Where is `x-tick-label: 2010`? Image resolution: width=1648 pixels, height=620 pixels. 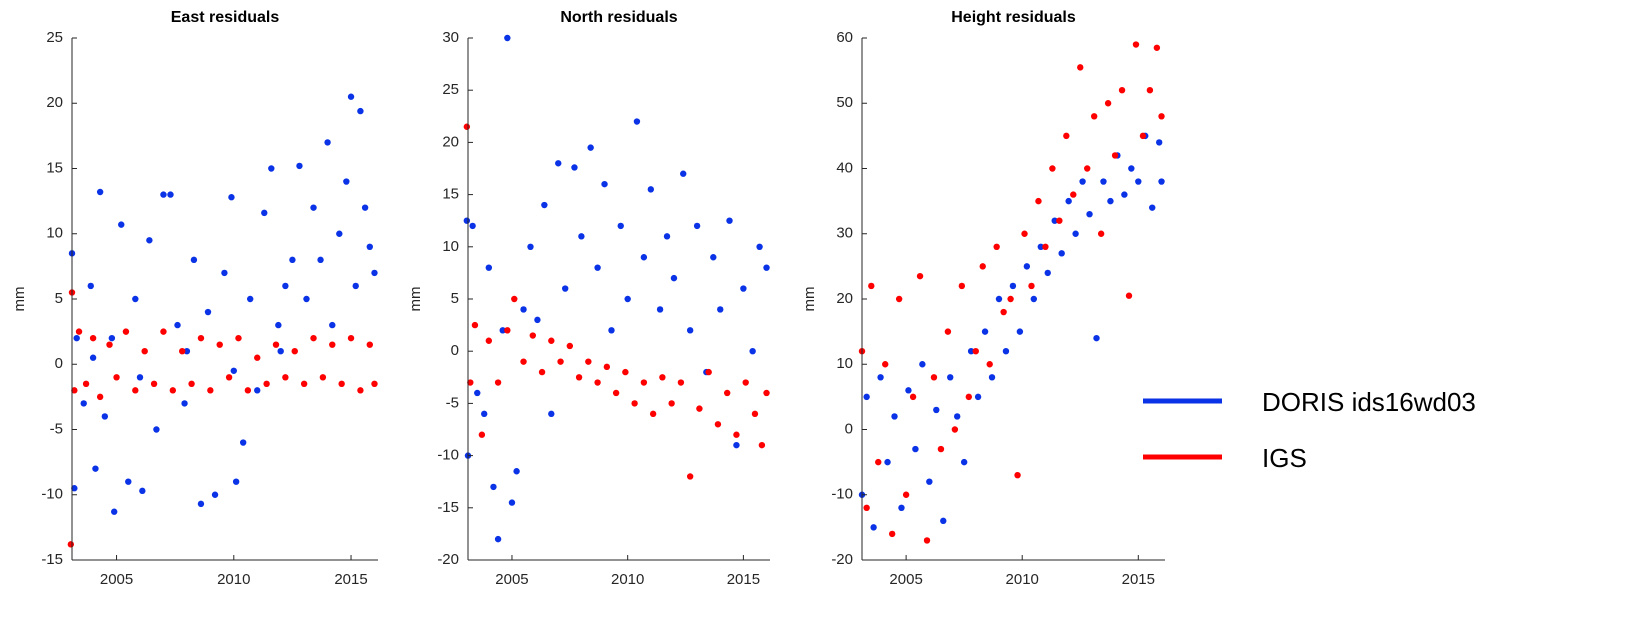
x-tick-label: 2010 is located at coordinates (233, 579).